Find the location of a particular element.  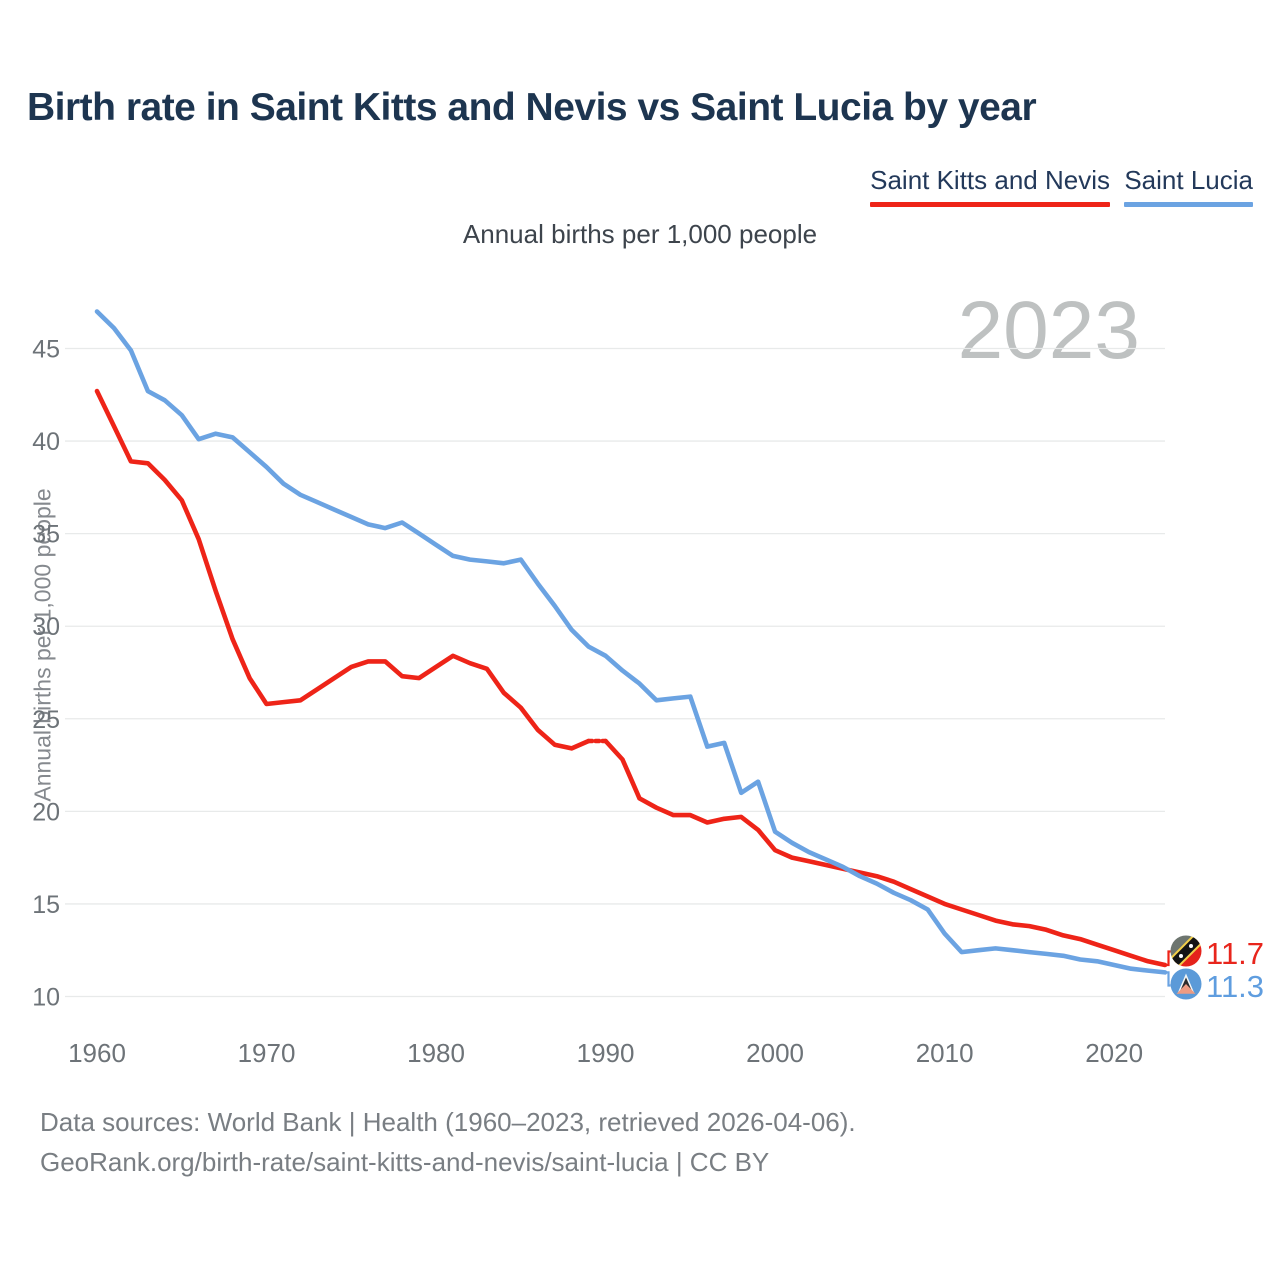

x-tick-2010: 2010 is located at coordinates (945, 1053).